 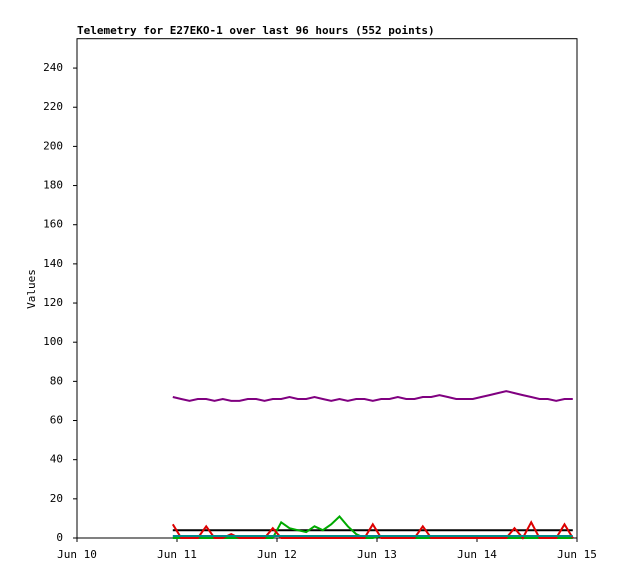 What do you see at coordinates (477, 554) in the screenshot?
I see `x-tick-label: Jun 14` at bounding box center [477, 554].